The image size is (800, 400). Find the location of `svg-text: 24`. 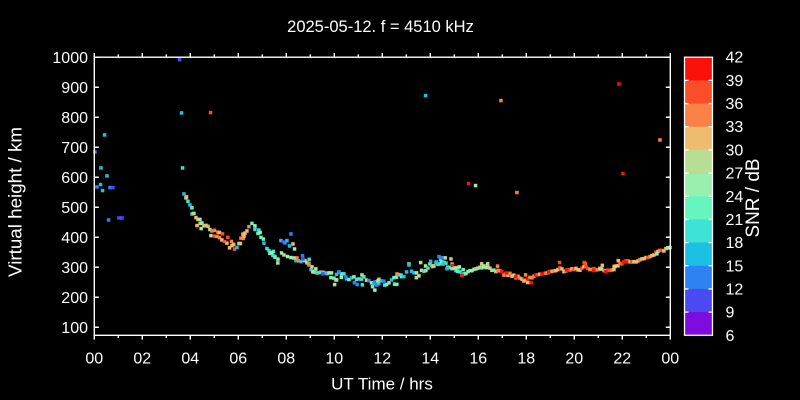

svg-text: 24 is located at coordinates (735, 197).